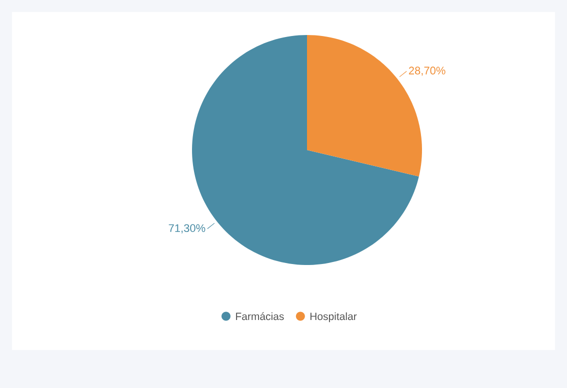 The width and height of the screenshot is (567, 388). Describe the element at coordinates (427, 71) in the screenshot. I see `data-label: 28,70%` at that location.